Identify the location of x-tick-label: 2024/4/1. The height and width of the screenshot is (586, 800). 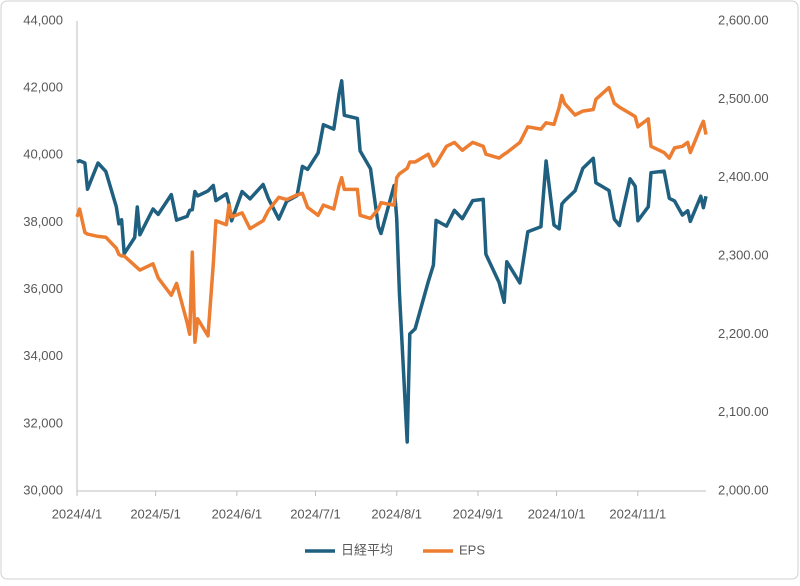
(77, 513).